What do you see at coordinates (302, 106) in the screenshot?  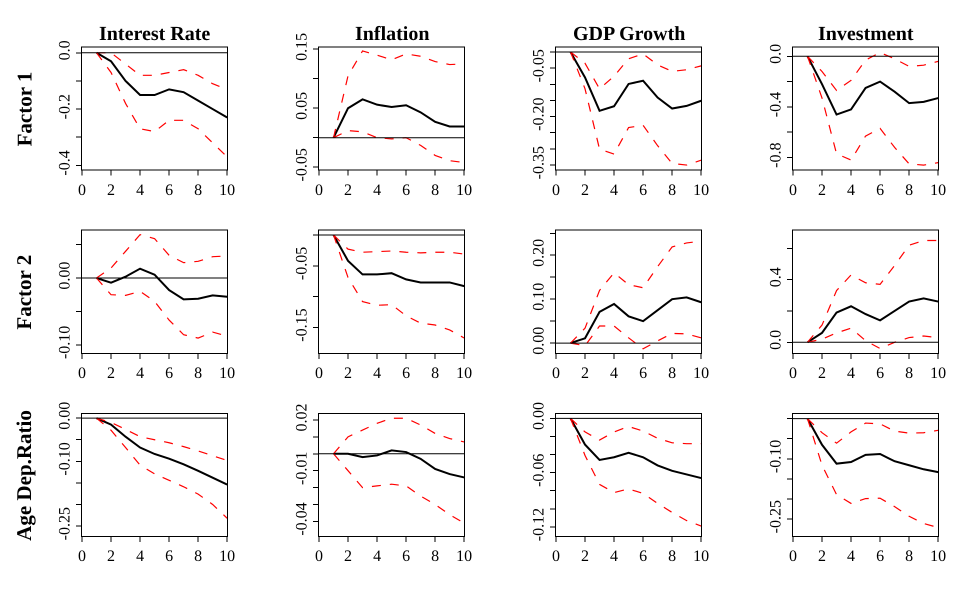 I see `y-tick-label: 0.05` at bounding box center [302, 106].